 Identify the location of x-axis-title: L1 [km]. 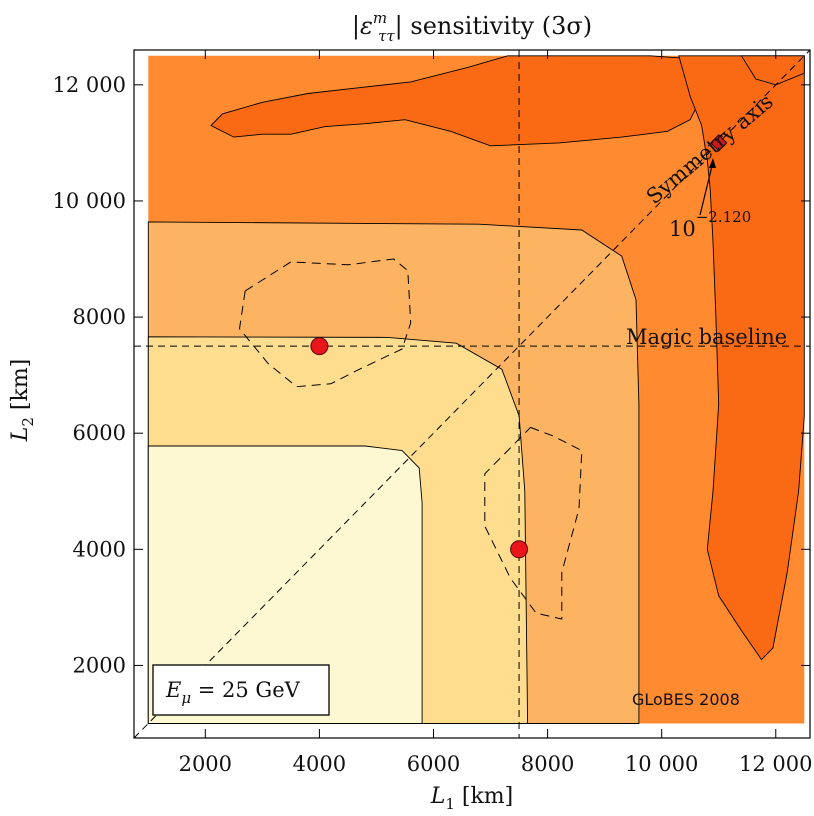
(472, 798).